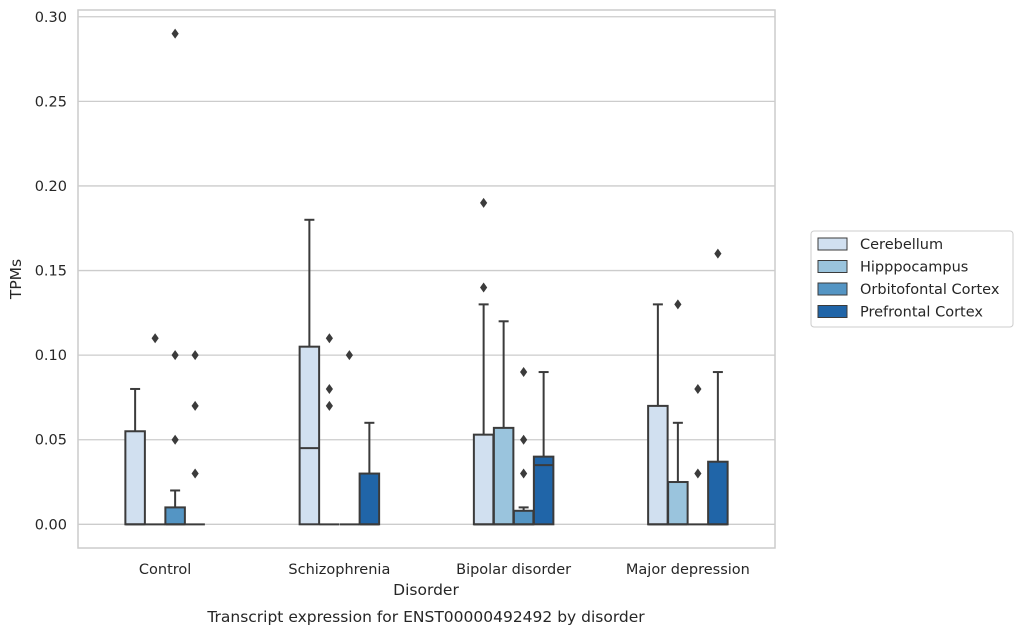 The height and width of the screenshot is (634, 1023). I want to click on y-tick-label: 0.05, so click(51, 441).